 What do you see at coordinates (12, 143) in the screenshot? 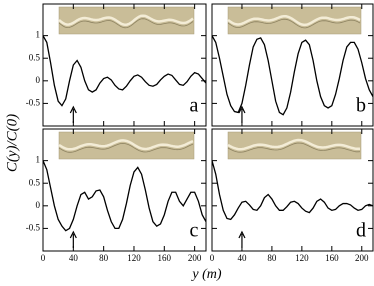
I see `y-axis-title: C(y)/C(0)` at bounding box center [12, 143].